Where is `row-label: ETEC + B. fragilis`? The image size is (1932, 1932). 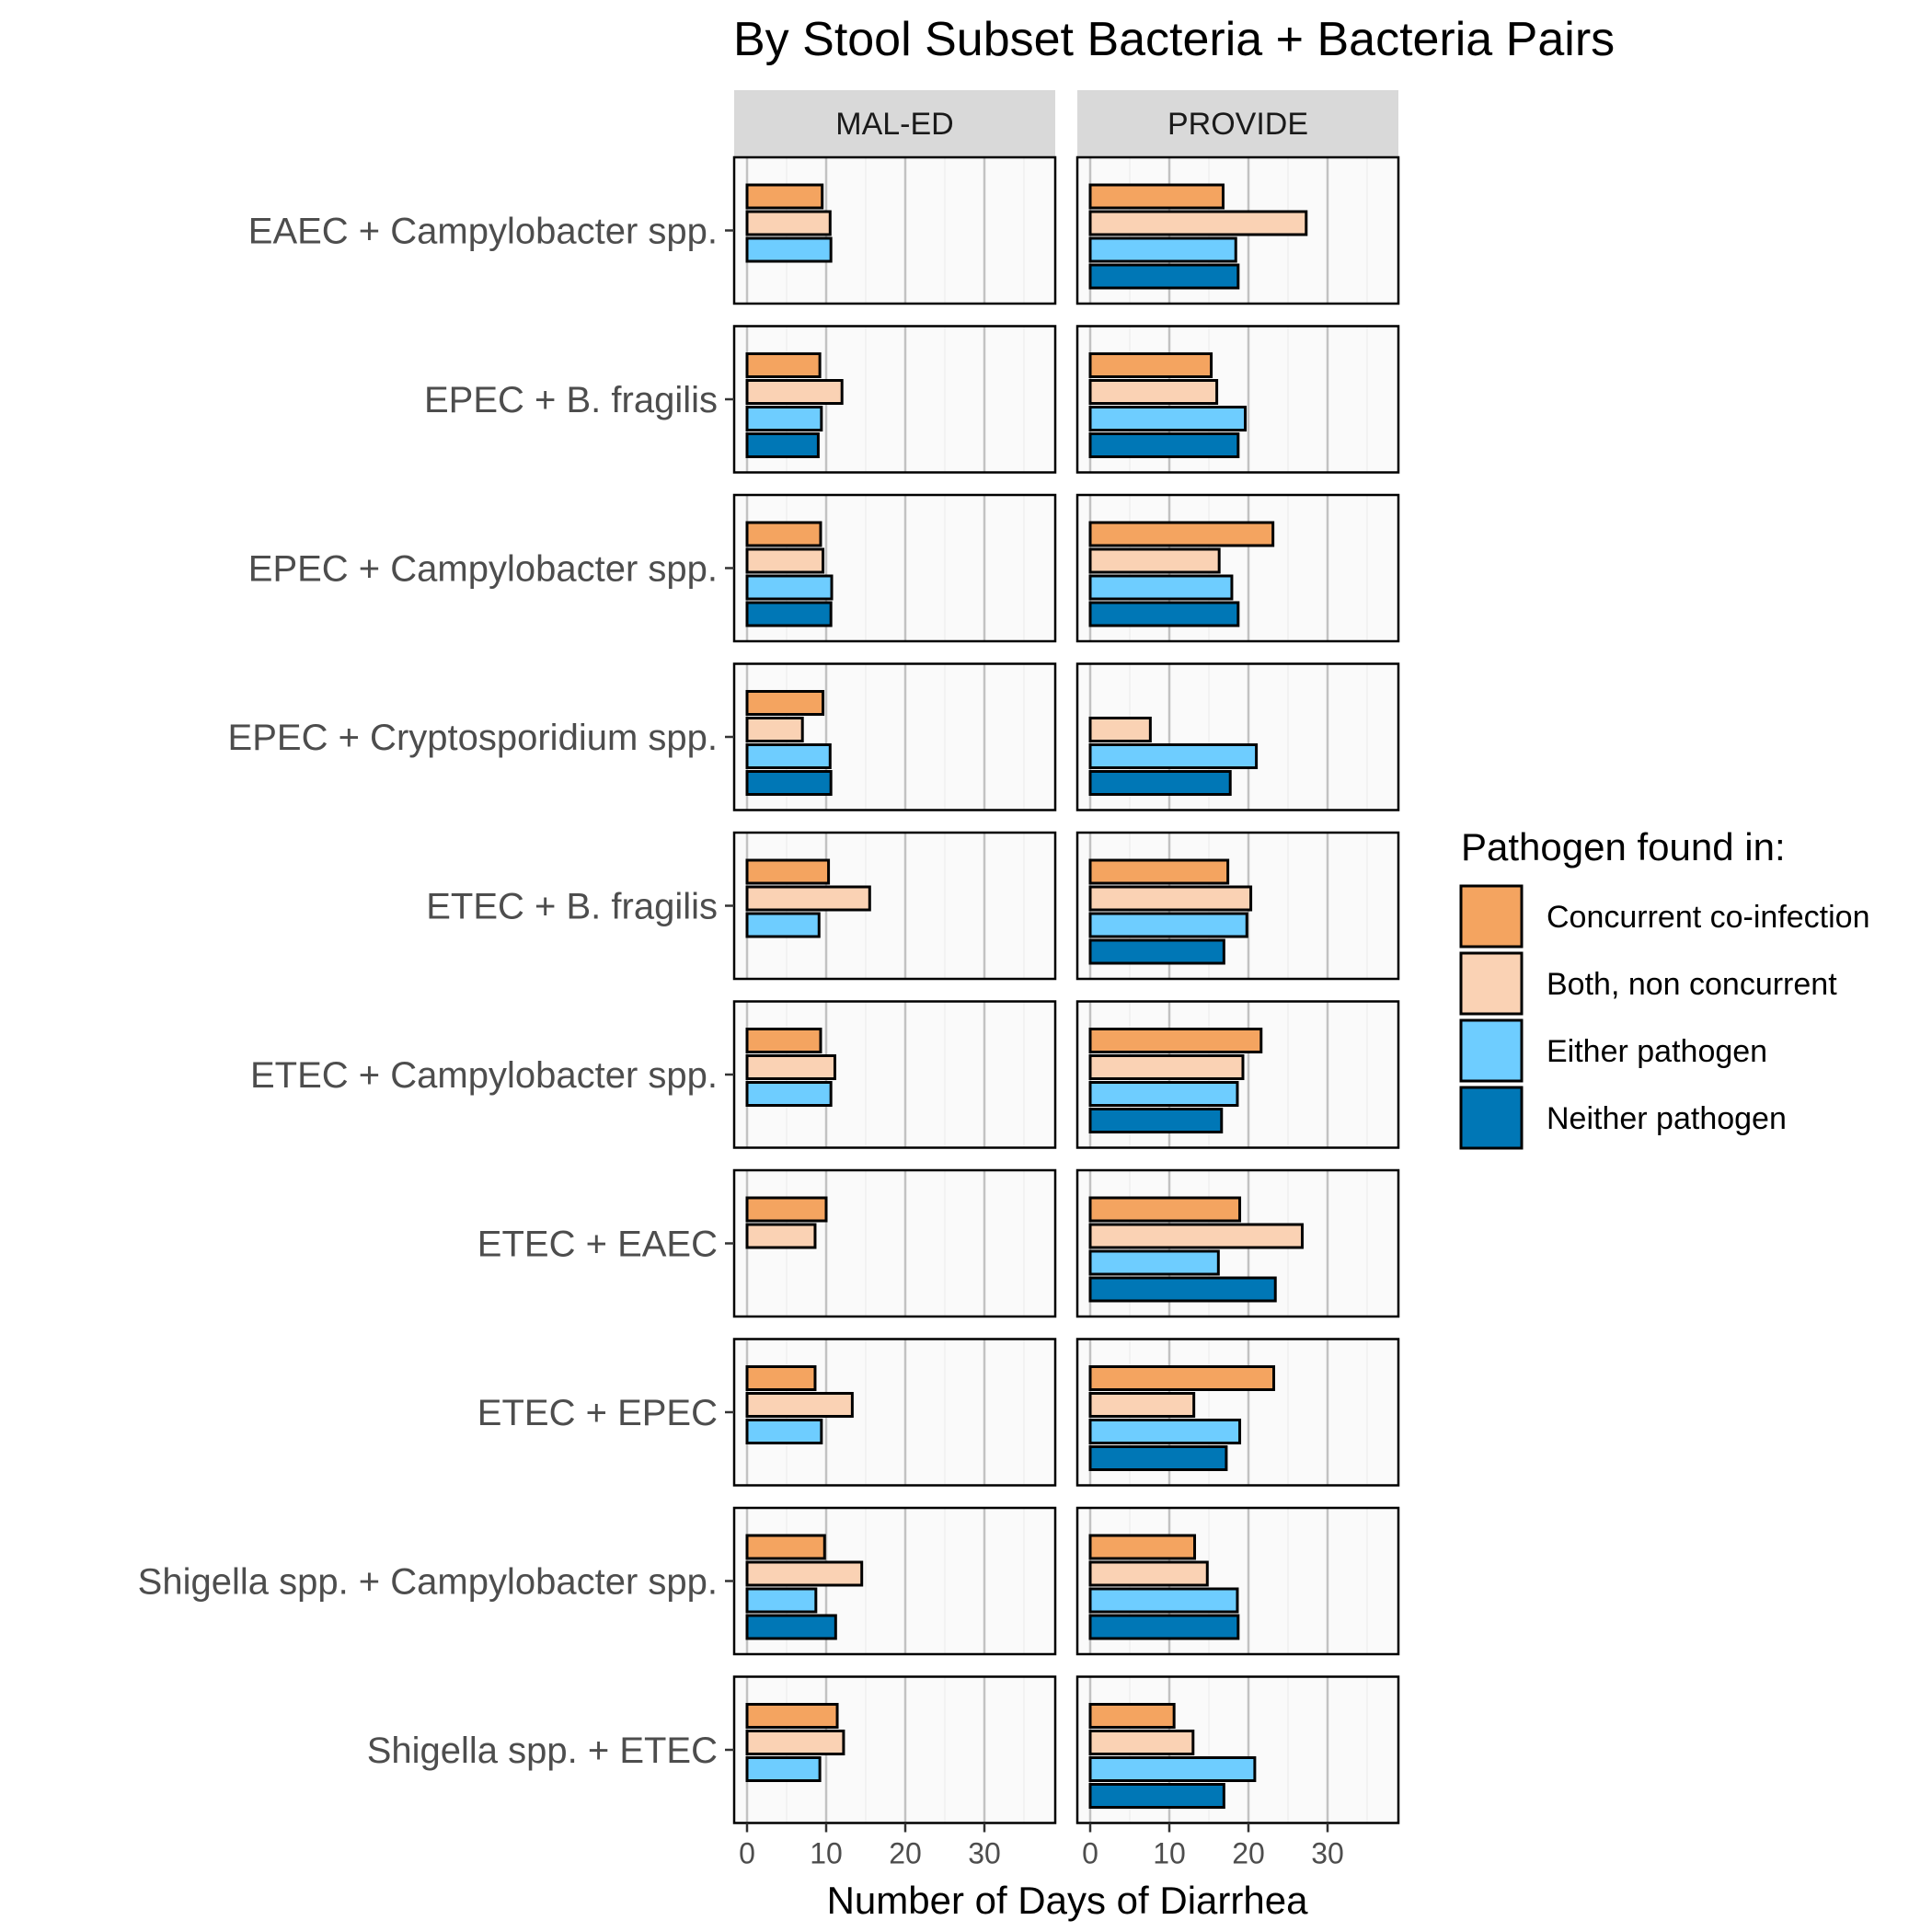 row-label: ETEC + B. fragilis is located at coordinates (572, 907).